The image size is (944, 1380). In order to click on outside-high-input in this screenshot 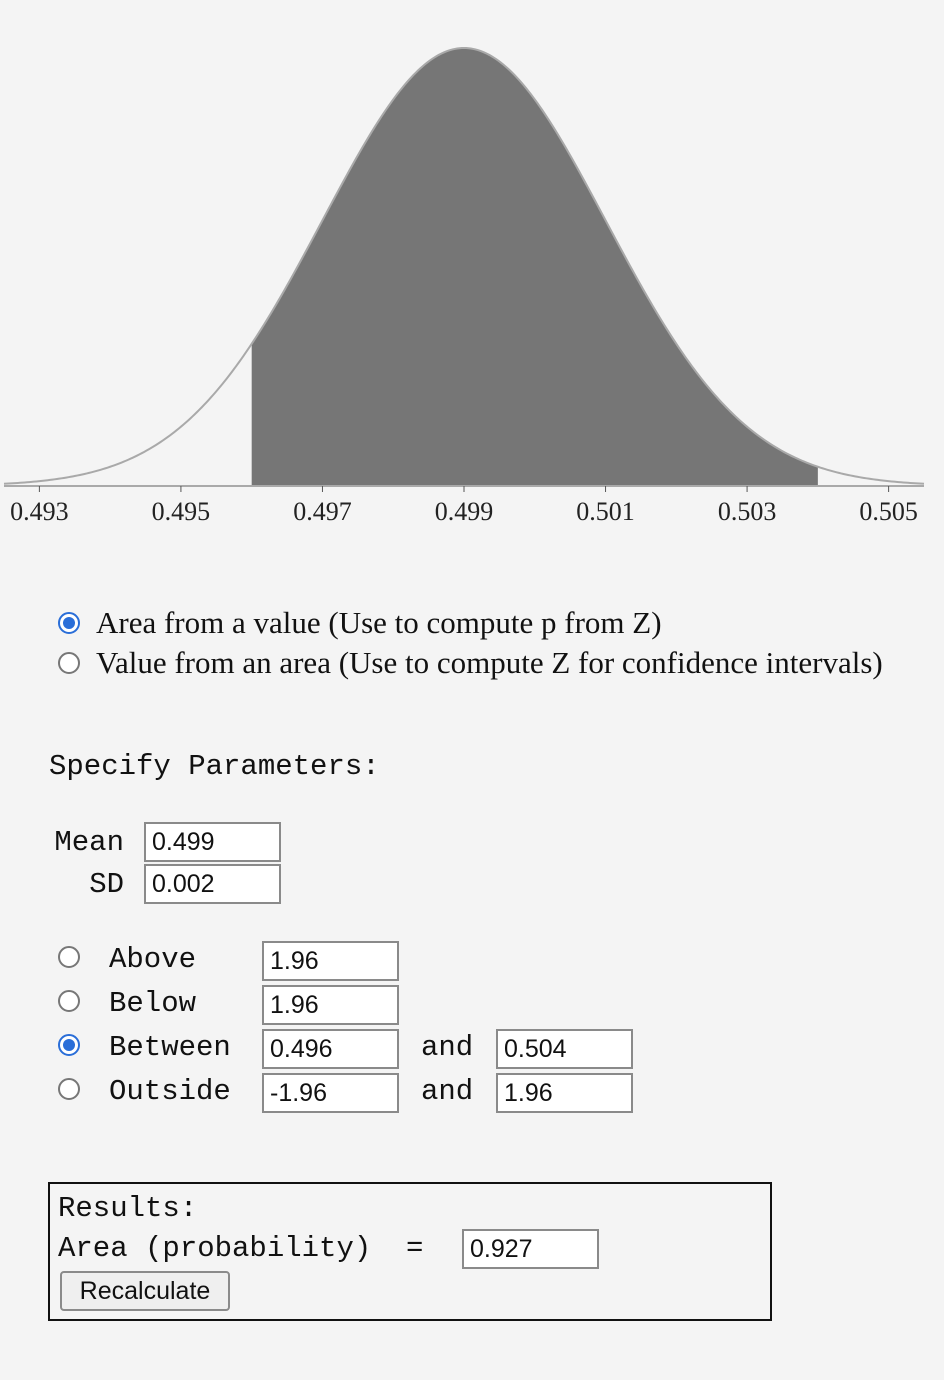, I will do `click(564, 1093)`.